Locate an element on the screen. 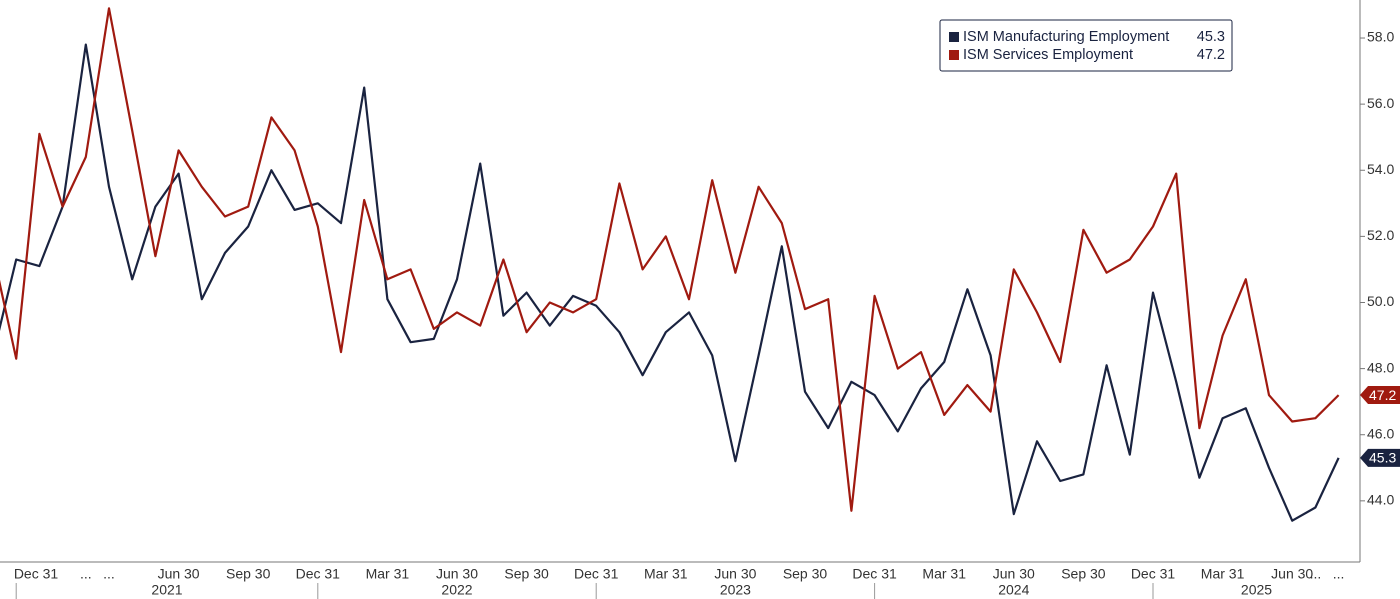 This screenshot has width=1400, height=599. last-value-label: 45.3 is located at coordinates (1382, 458).